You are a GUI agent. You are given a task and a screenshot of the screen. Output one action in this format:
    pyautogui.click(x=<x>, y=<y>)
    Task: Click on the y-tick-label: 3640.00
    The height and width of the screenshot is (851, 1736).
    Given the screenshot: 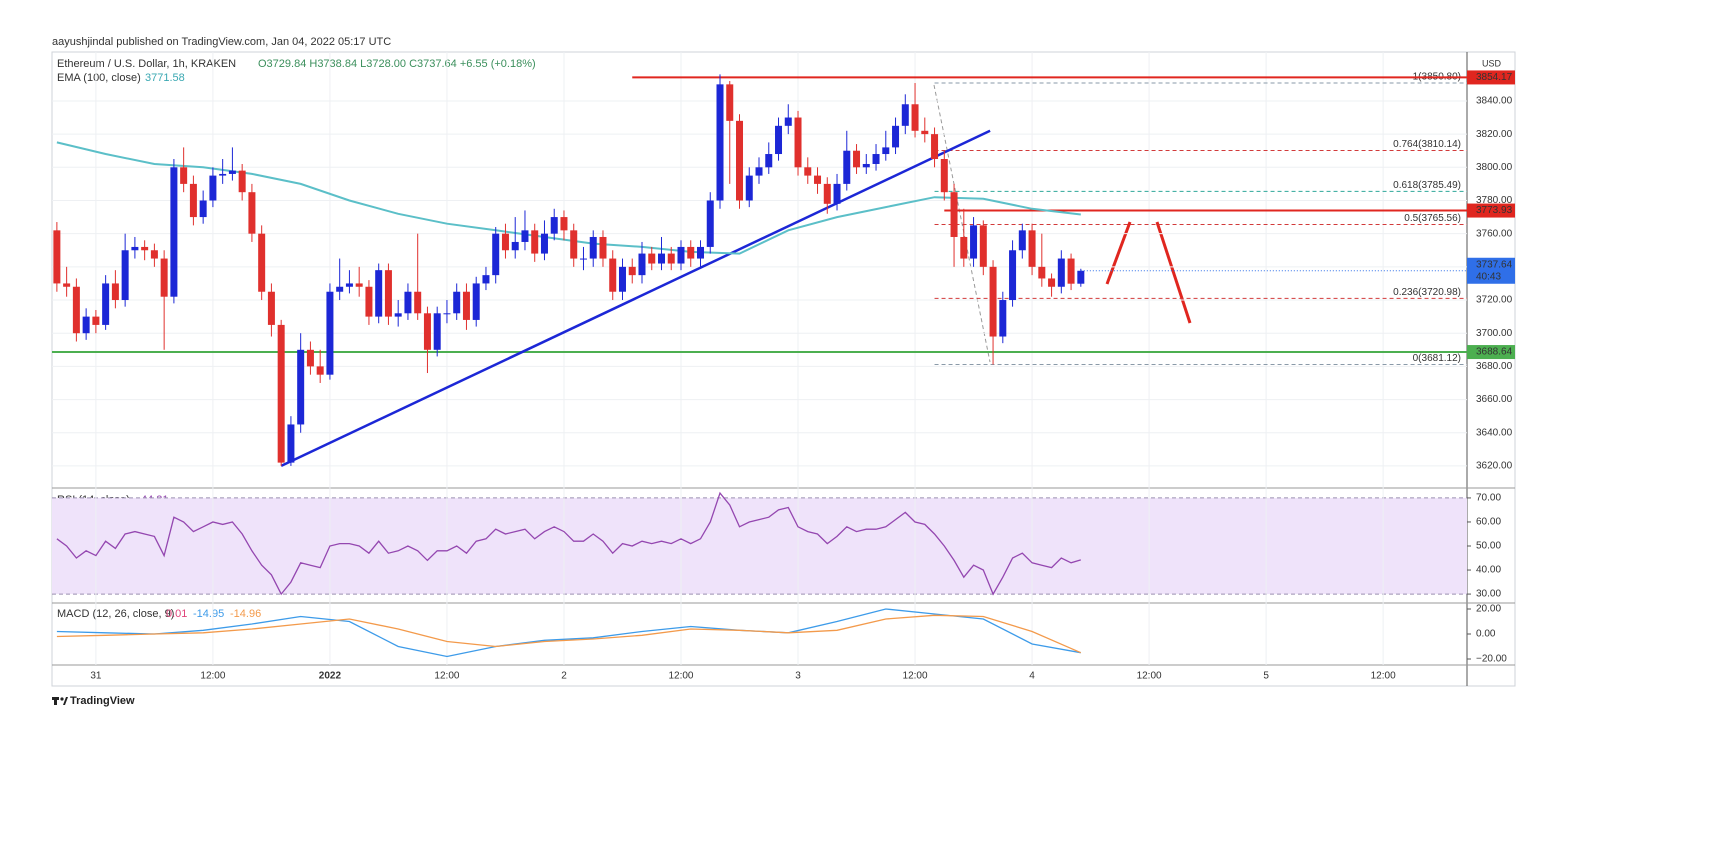 What is the action you would take?
    pyautogui.click(x=1494, y=432)
    